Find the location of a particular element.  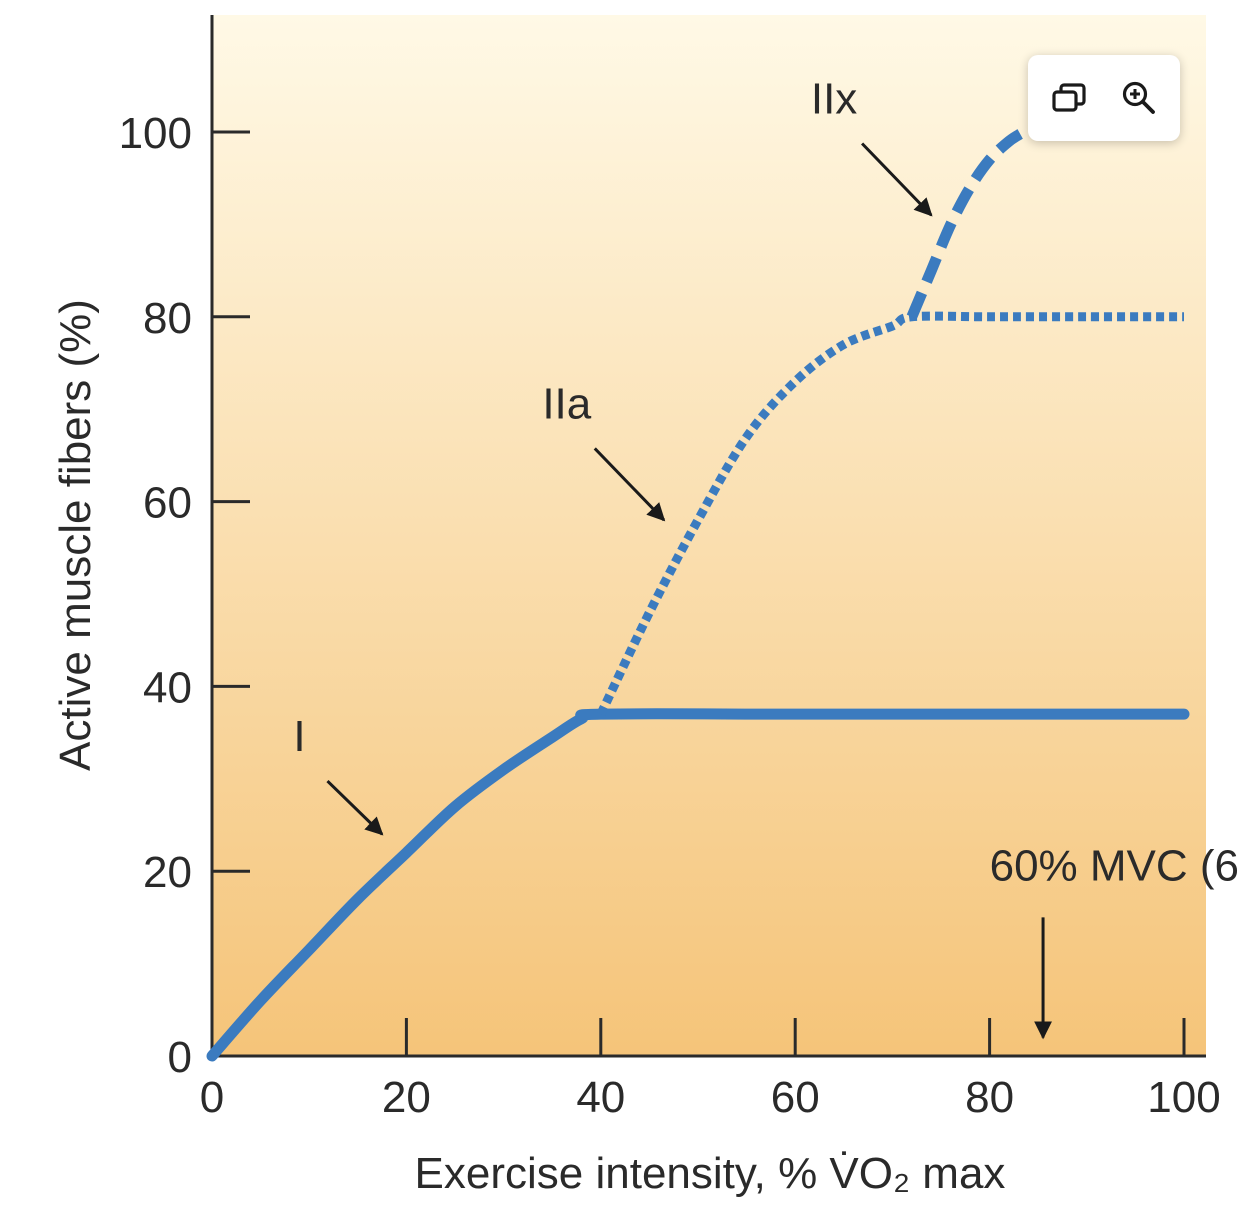

x-axis-title: Exercise intensity, % V̇O₂ max is located at coordinates (710, 1173).